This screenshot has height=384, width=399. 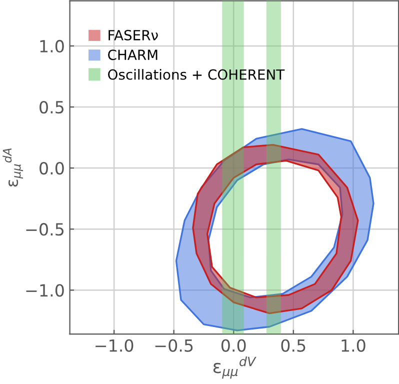 I want to click on y-axis-title: ε$_{μμ}$$^{dA}$, so click(x=13, y=167).